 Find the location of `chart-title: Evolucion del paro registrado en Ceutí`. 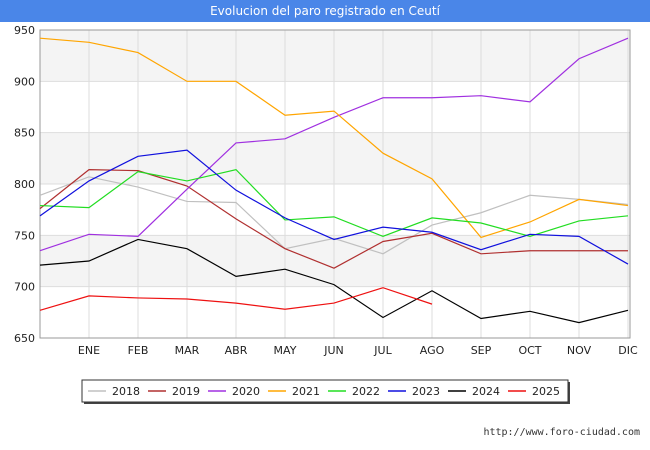

chart-title: Evolucion del paro registrado en Ceutí is located at coordinates (325, 11).